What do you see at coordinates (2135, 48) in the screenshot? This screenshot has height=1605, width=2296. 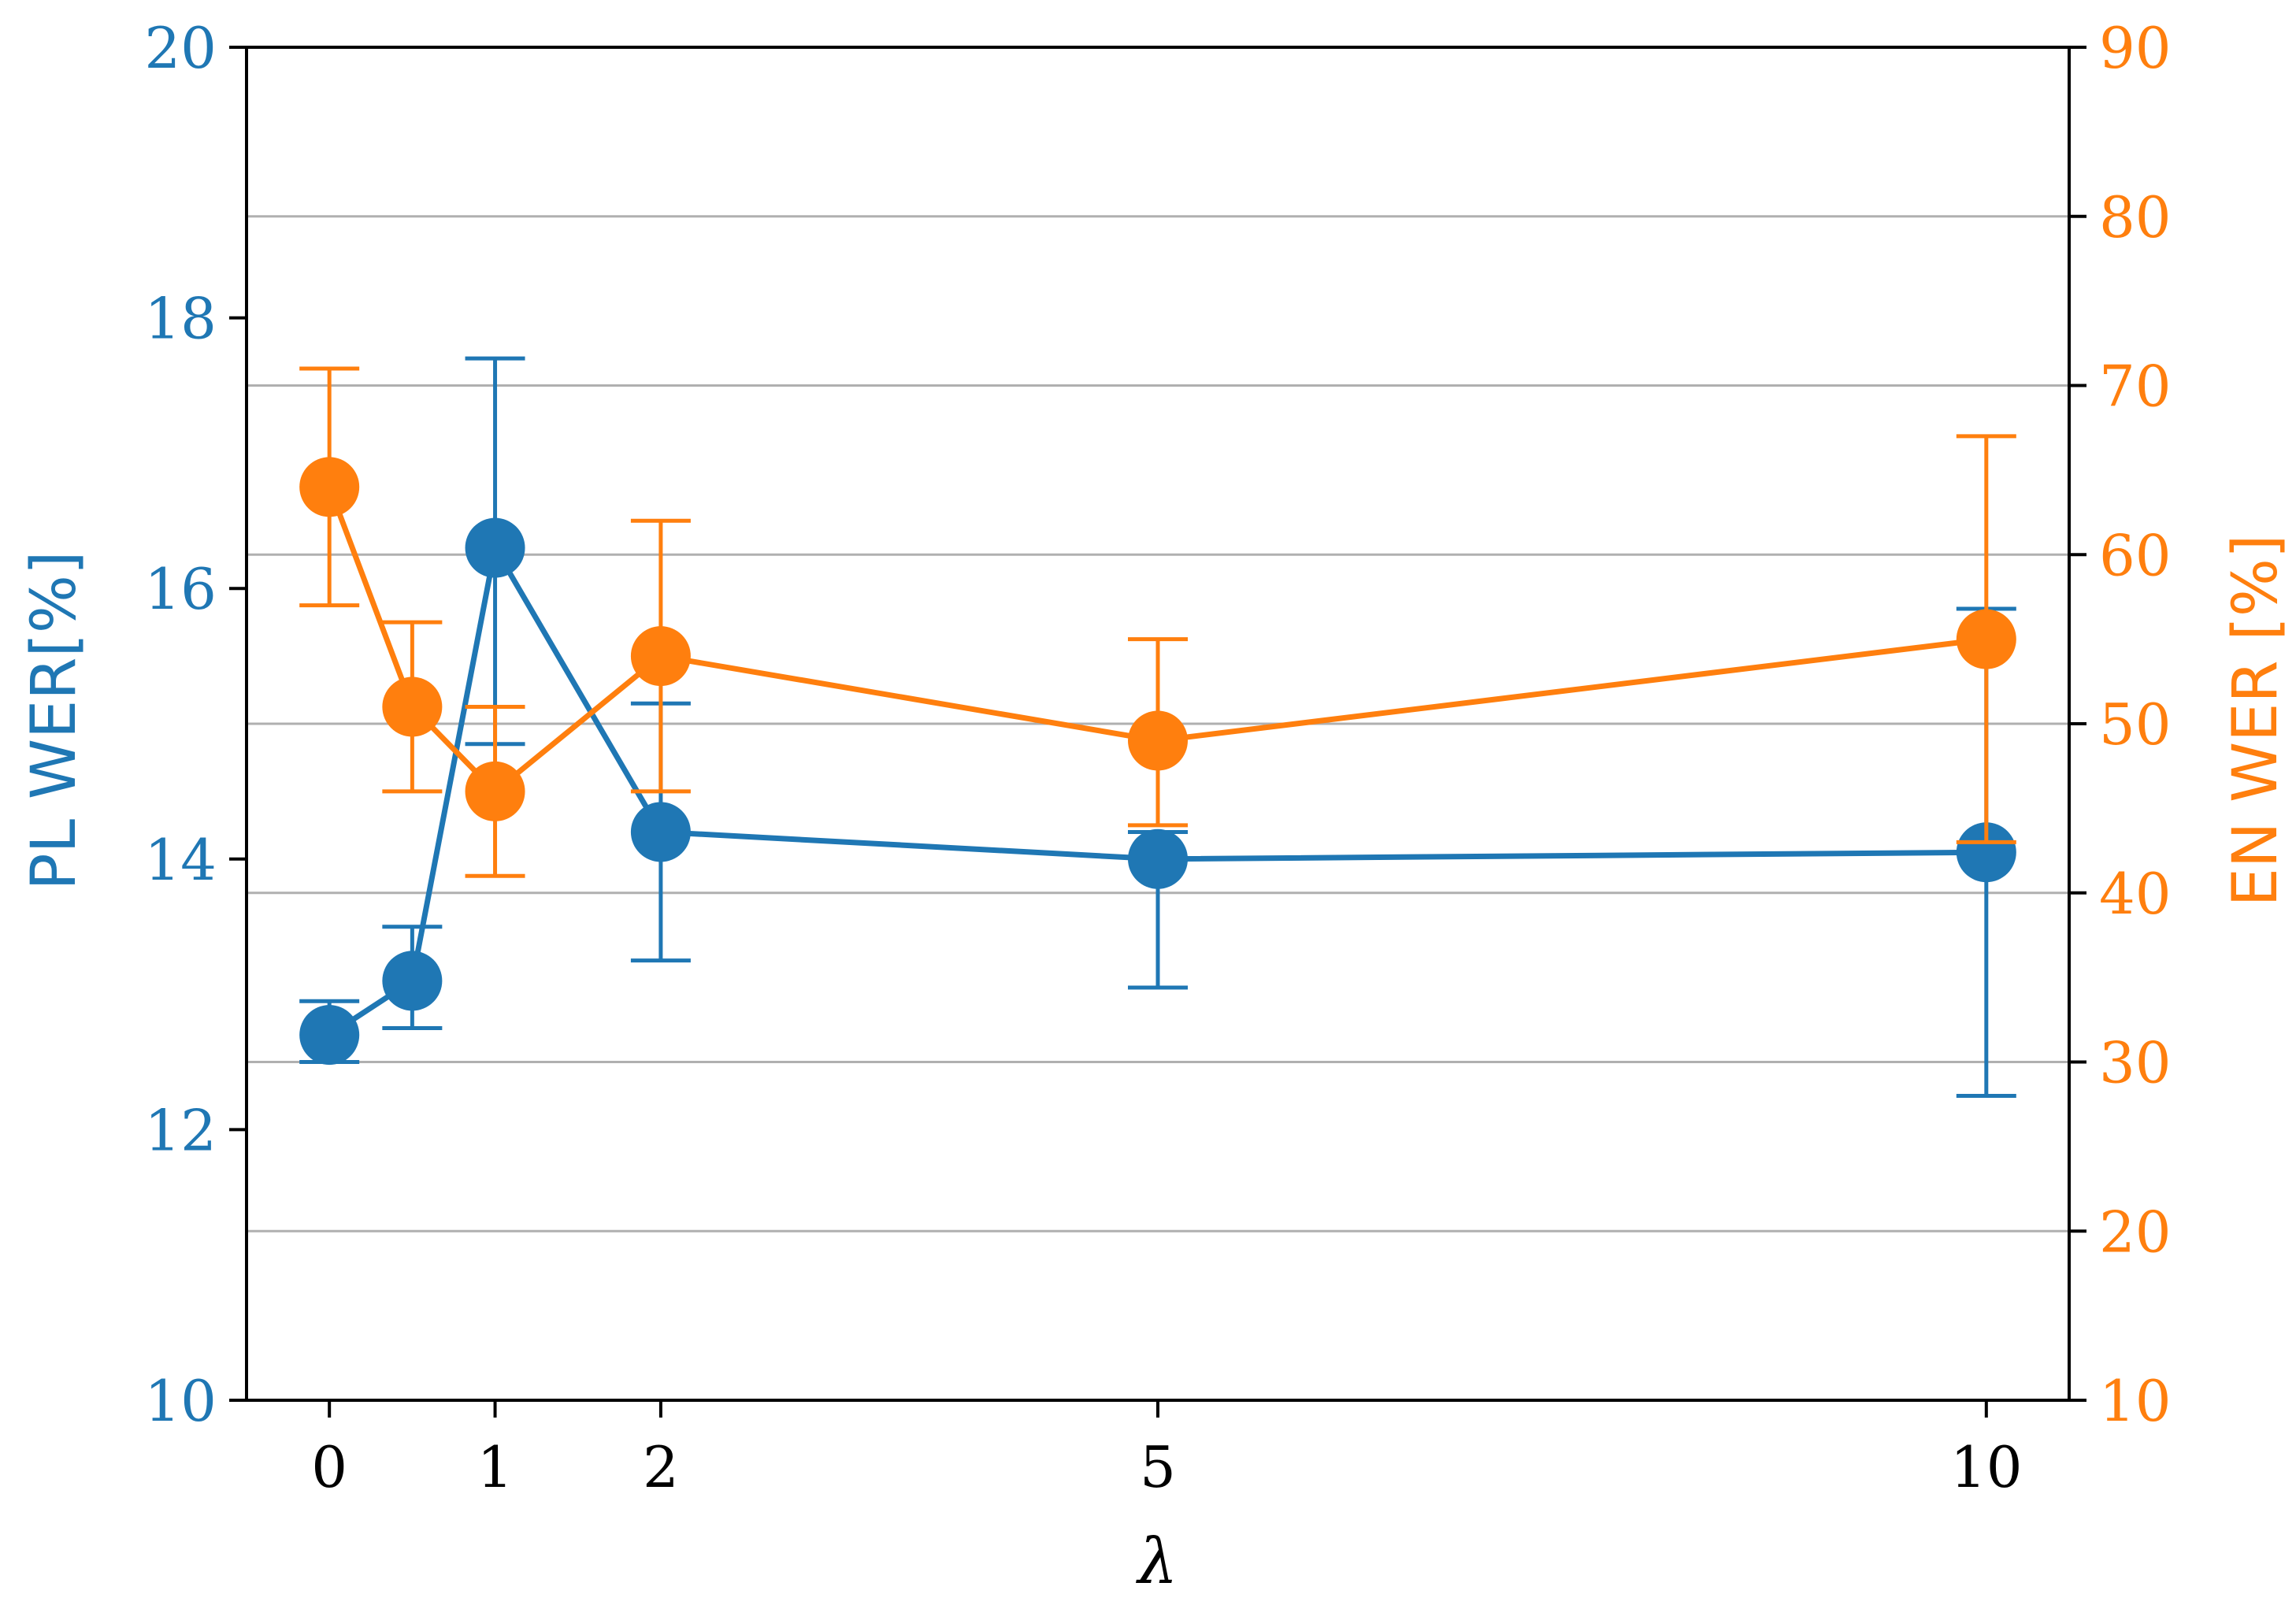 I see `right-y-tick-label: 90` at bounding box center [2135, 48].